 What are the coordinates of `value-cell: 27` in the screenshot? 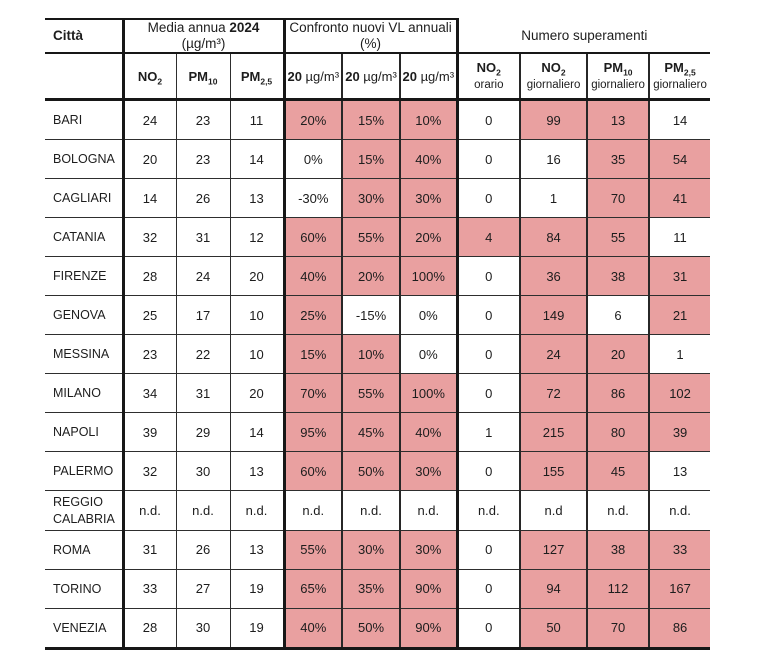 It's located at (203, 589).